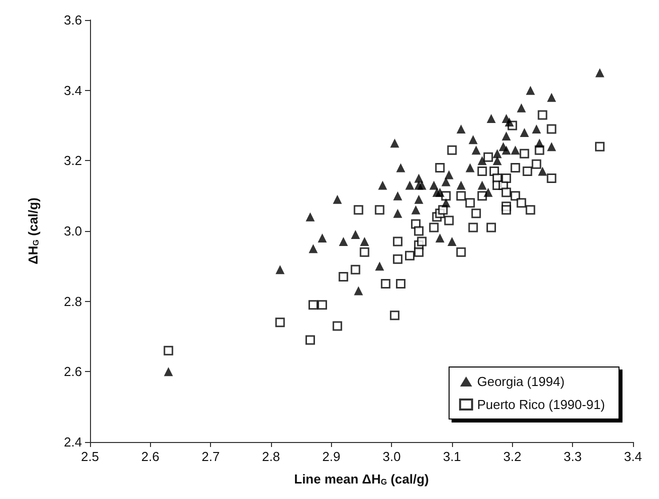 The image size is (659, 499). I want to click on x-tick-label: 3.0, so click(391, 456).